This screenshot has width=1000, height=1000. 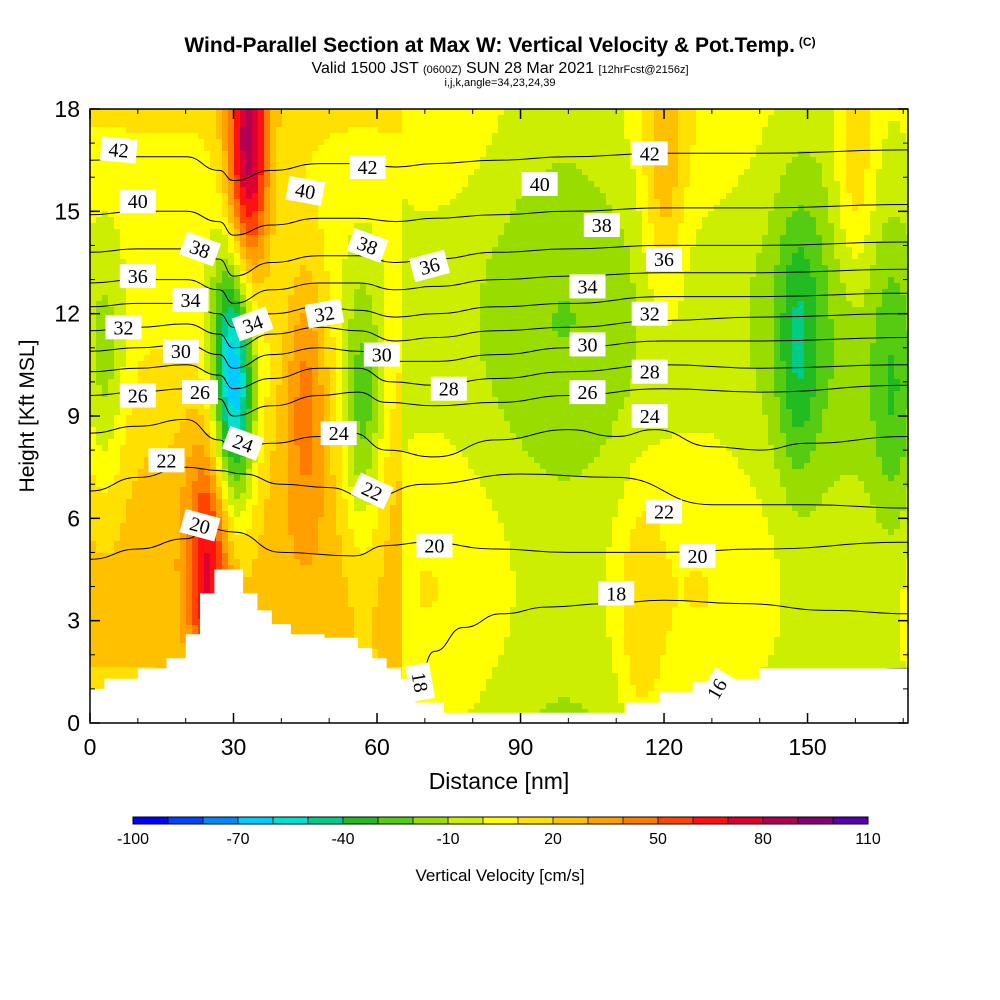 What do you see at coordinates (530, 68) in the screenshot?
I see `valid-day: SUN 28 Mar 2021` at bounding box center [530, 68].